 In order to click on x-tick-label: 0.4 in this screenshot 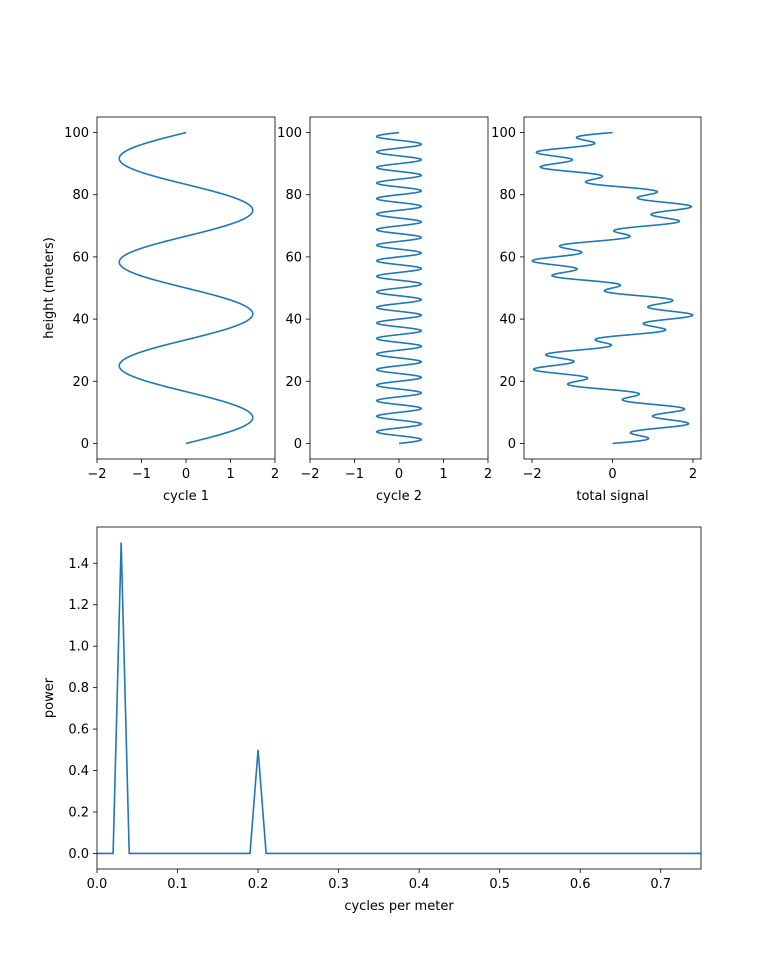, I will do `click(419, 884)`.